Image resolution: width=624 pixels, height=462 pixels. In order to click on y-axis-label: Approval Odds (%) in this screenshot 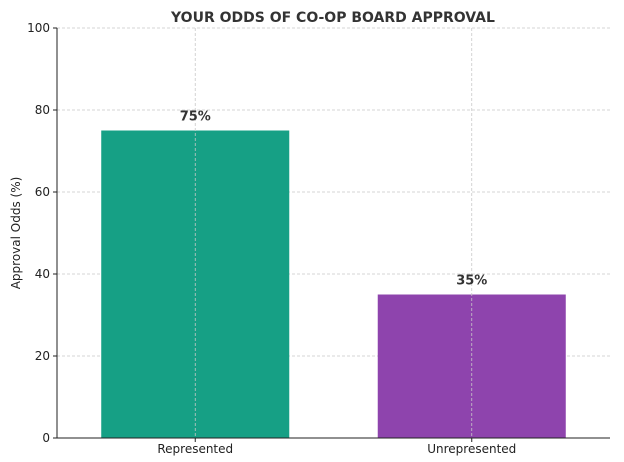, I will do `click(16, 233)`.